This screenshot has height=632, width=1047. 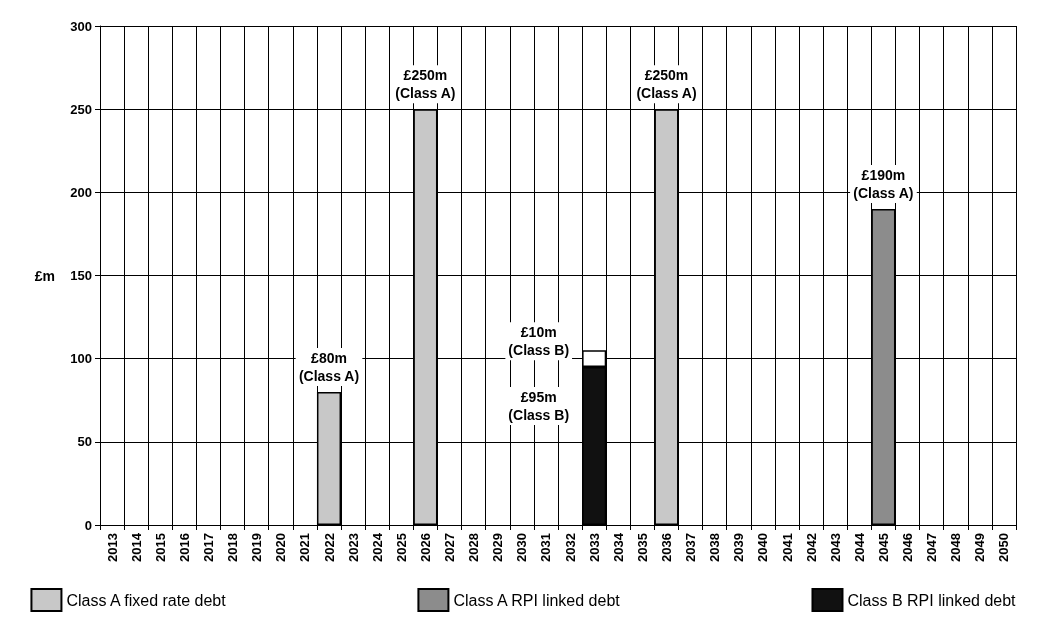 I want to click on x-tick-label: 2044, so click(x=859, y=547).